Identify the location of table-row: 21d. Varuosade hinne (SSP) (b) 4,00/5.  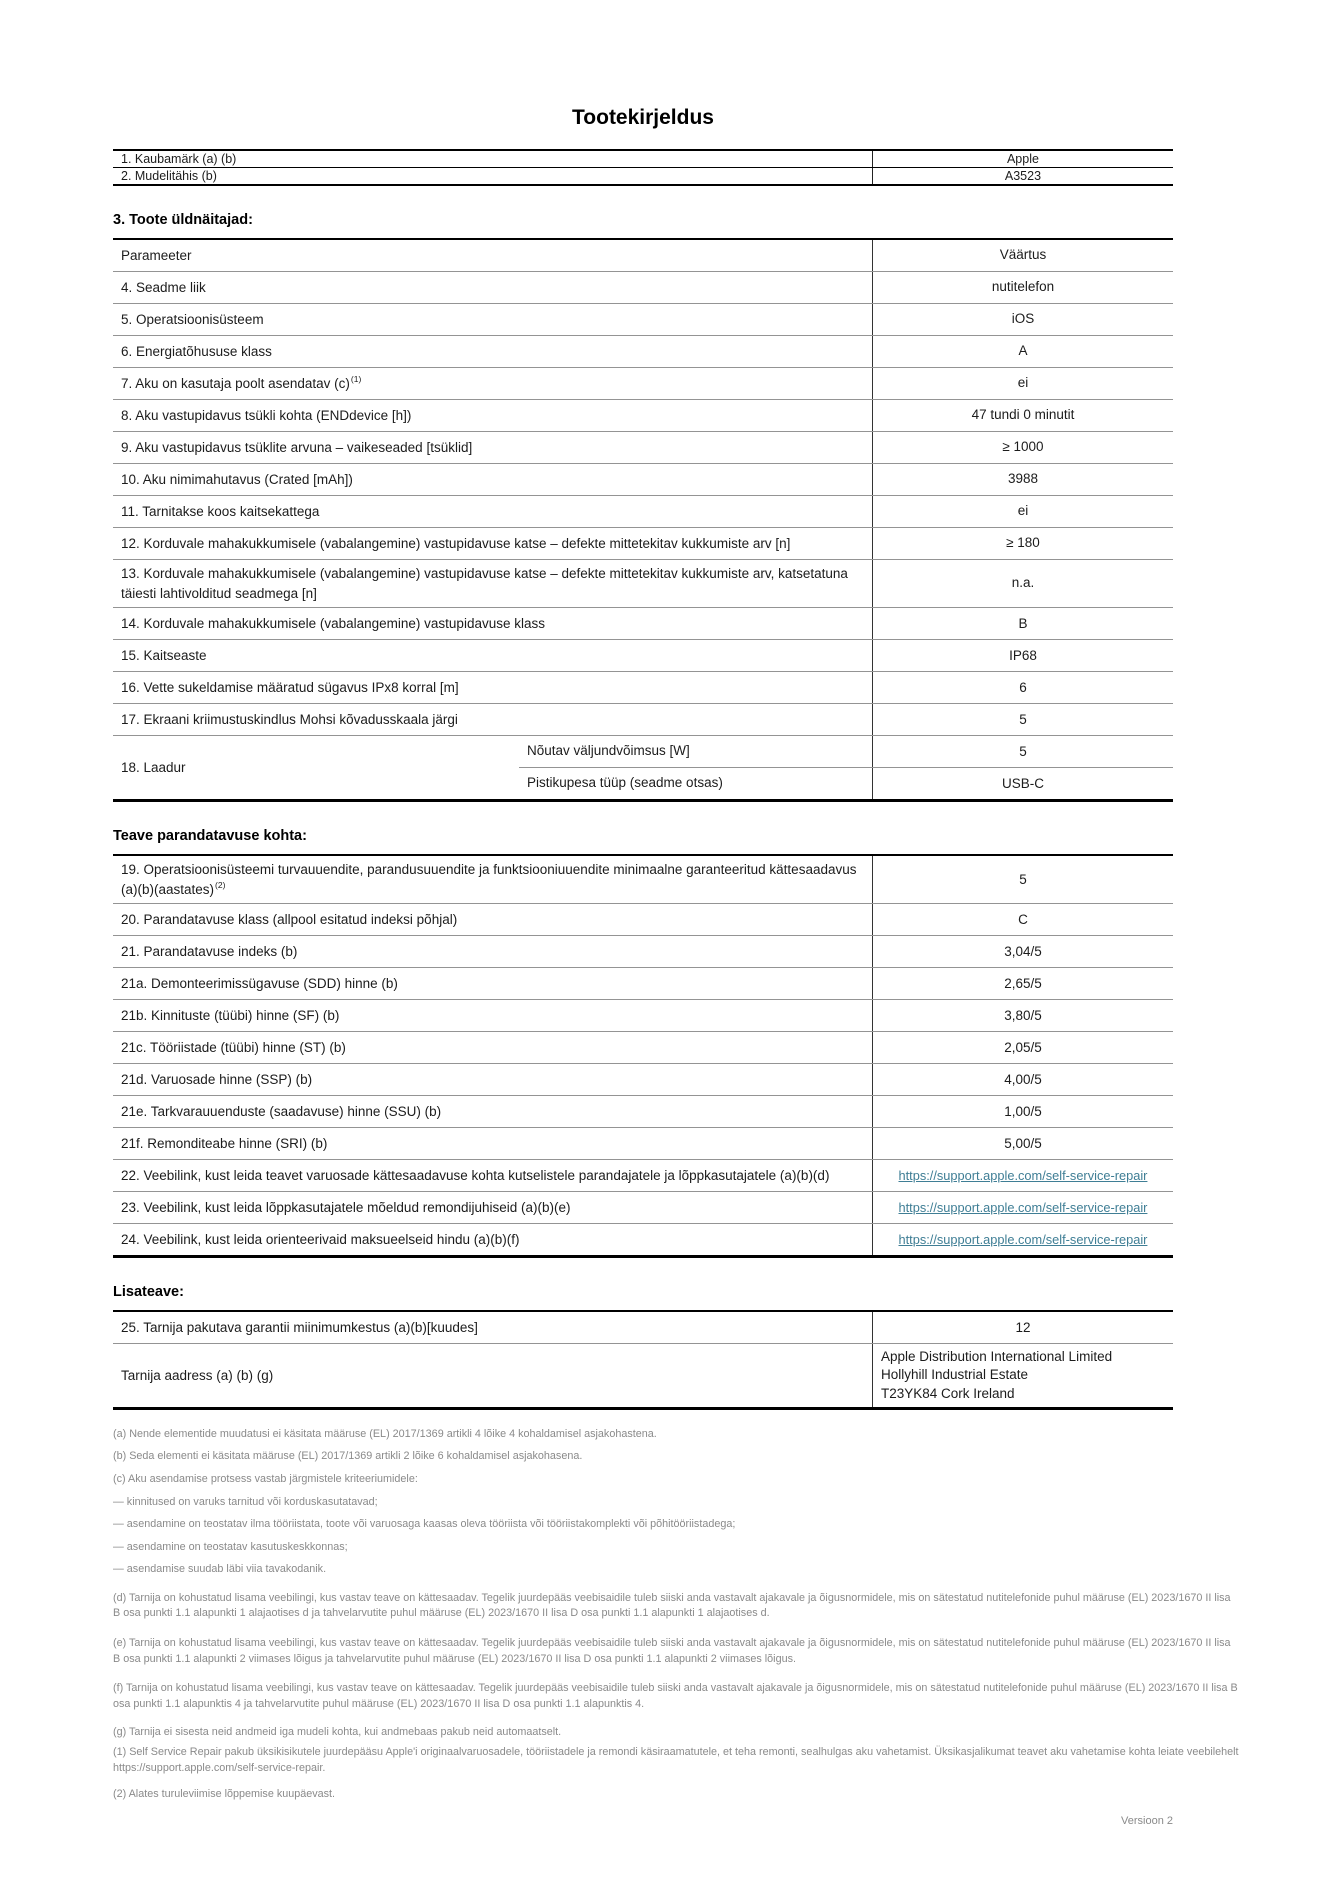
(643, 1079).